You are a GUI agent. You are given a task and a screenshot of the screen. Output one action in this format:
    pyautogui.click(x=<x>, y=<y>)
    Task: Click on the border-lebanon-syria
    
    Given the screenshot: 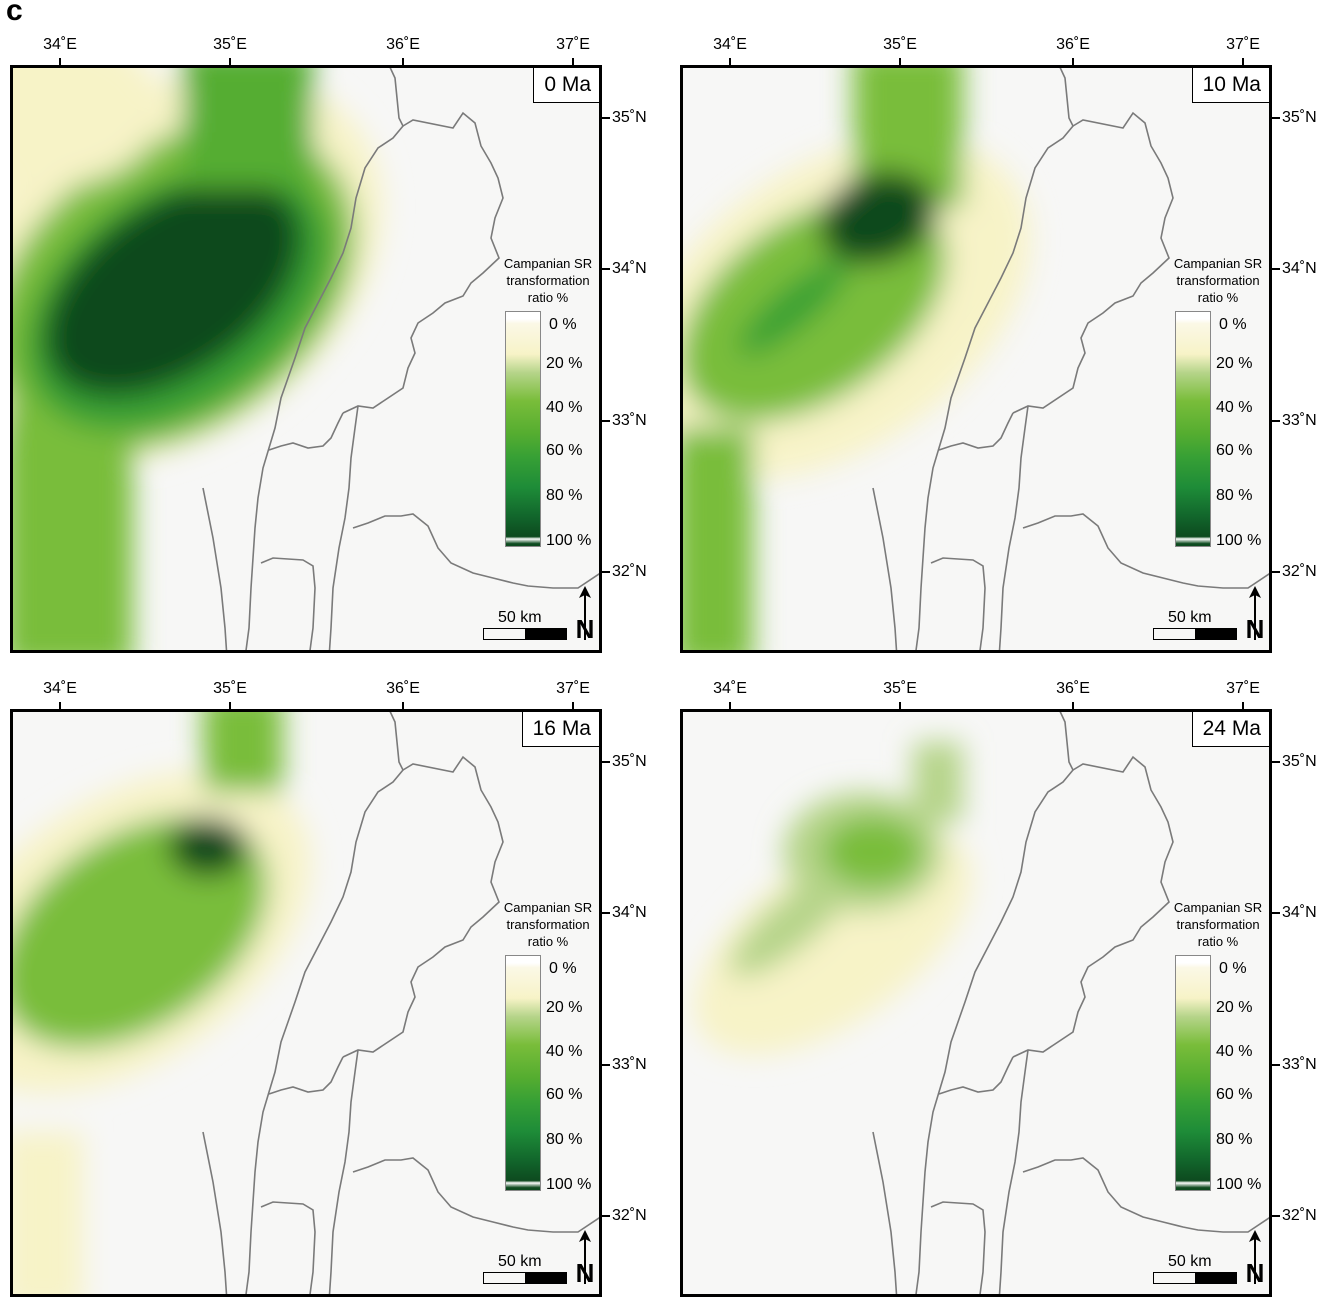 What is the action you would take?
    pyautogui.click(x=423, y=262)
    